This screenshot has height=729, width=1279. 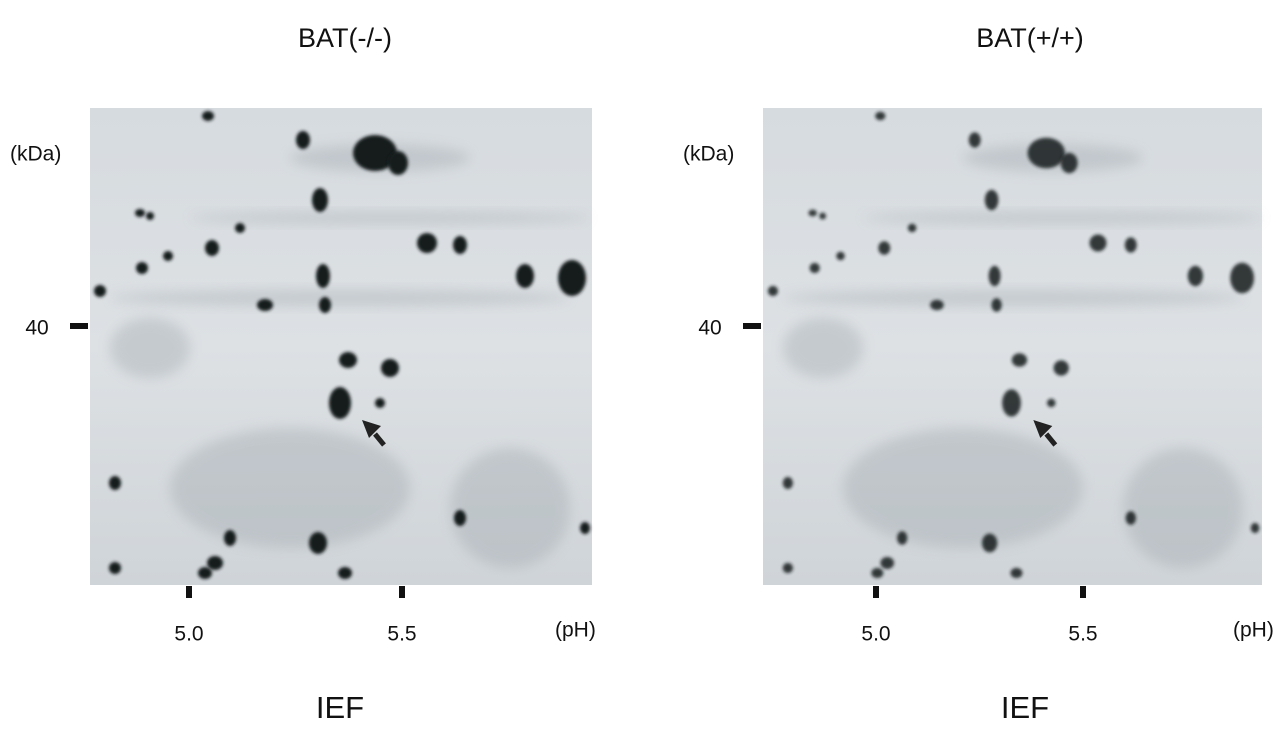 I want to click on x-axis-label: IEF, so click(x=1025, y=707).